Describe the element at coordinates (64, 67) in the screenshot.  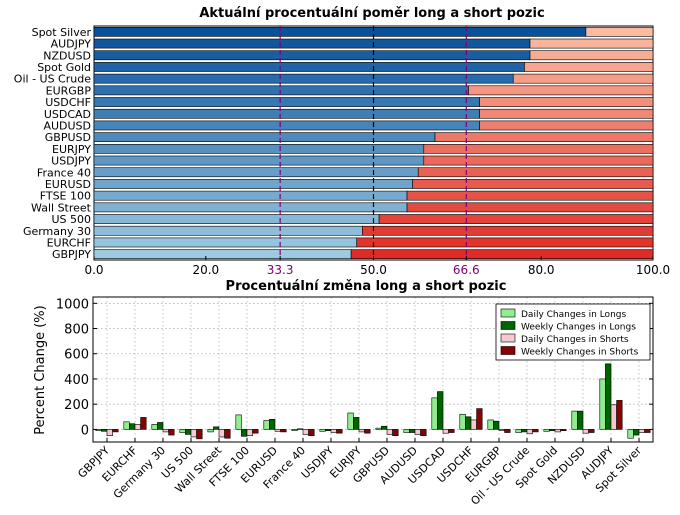
I see `category-label: Spot Gold` at that location.